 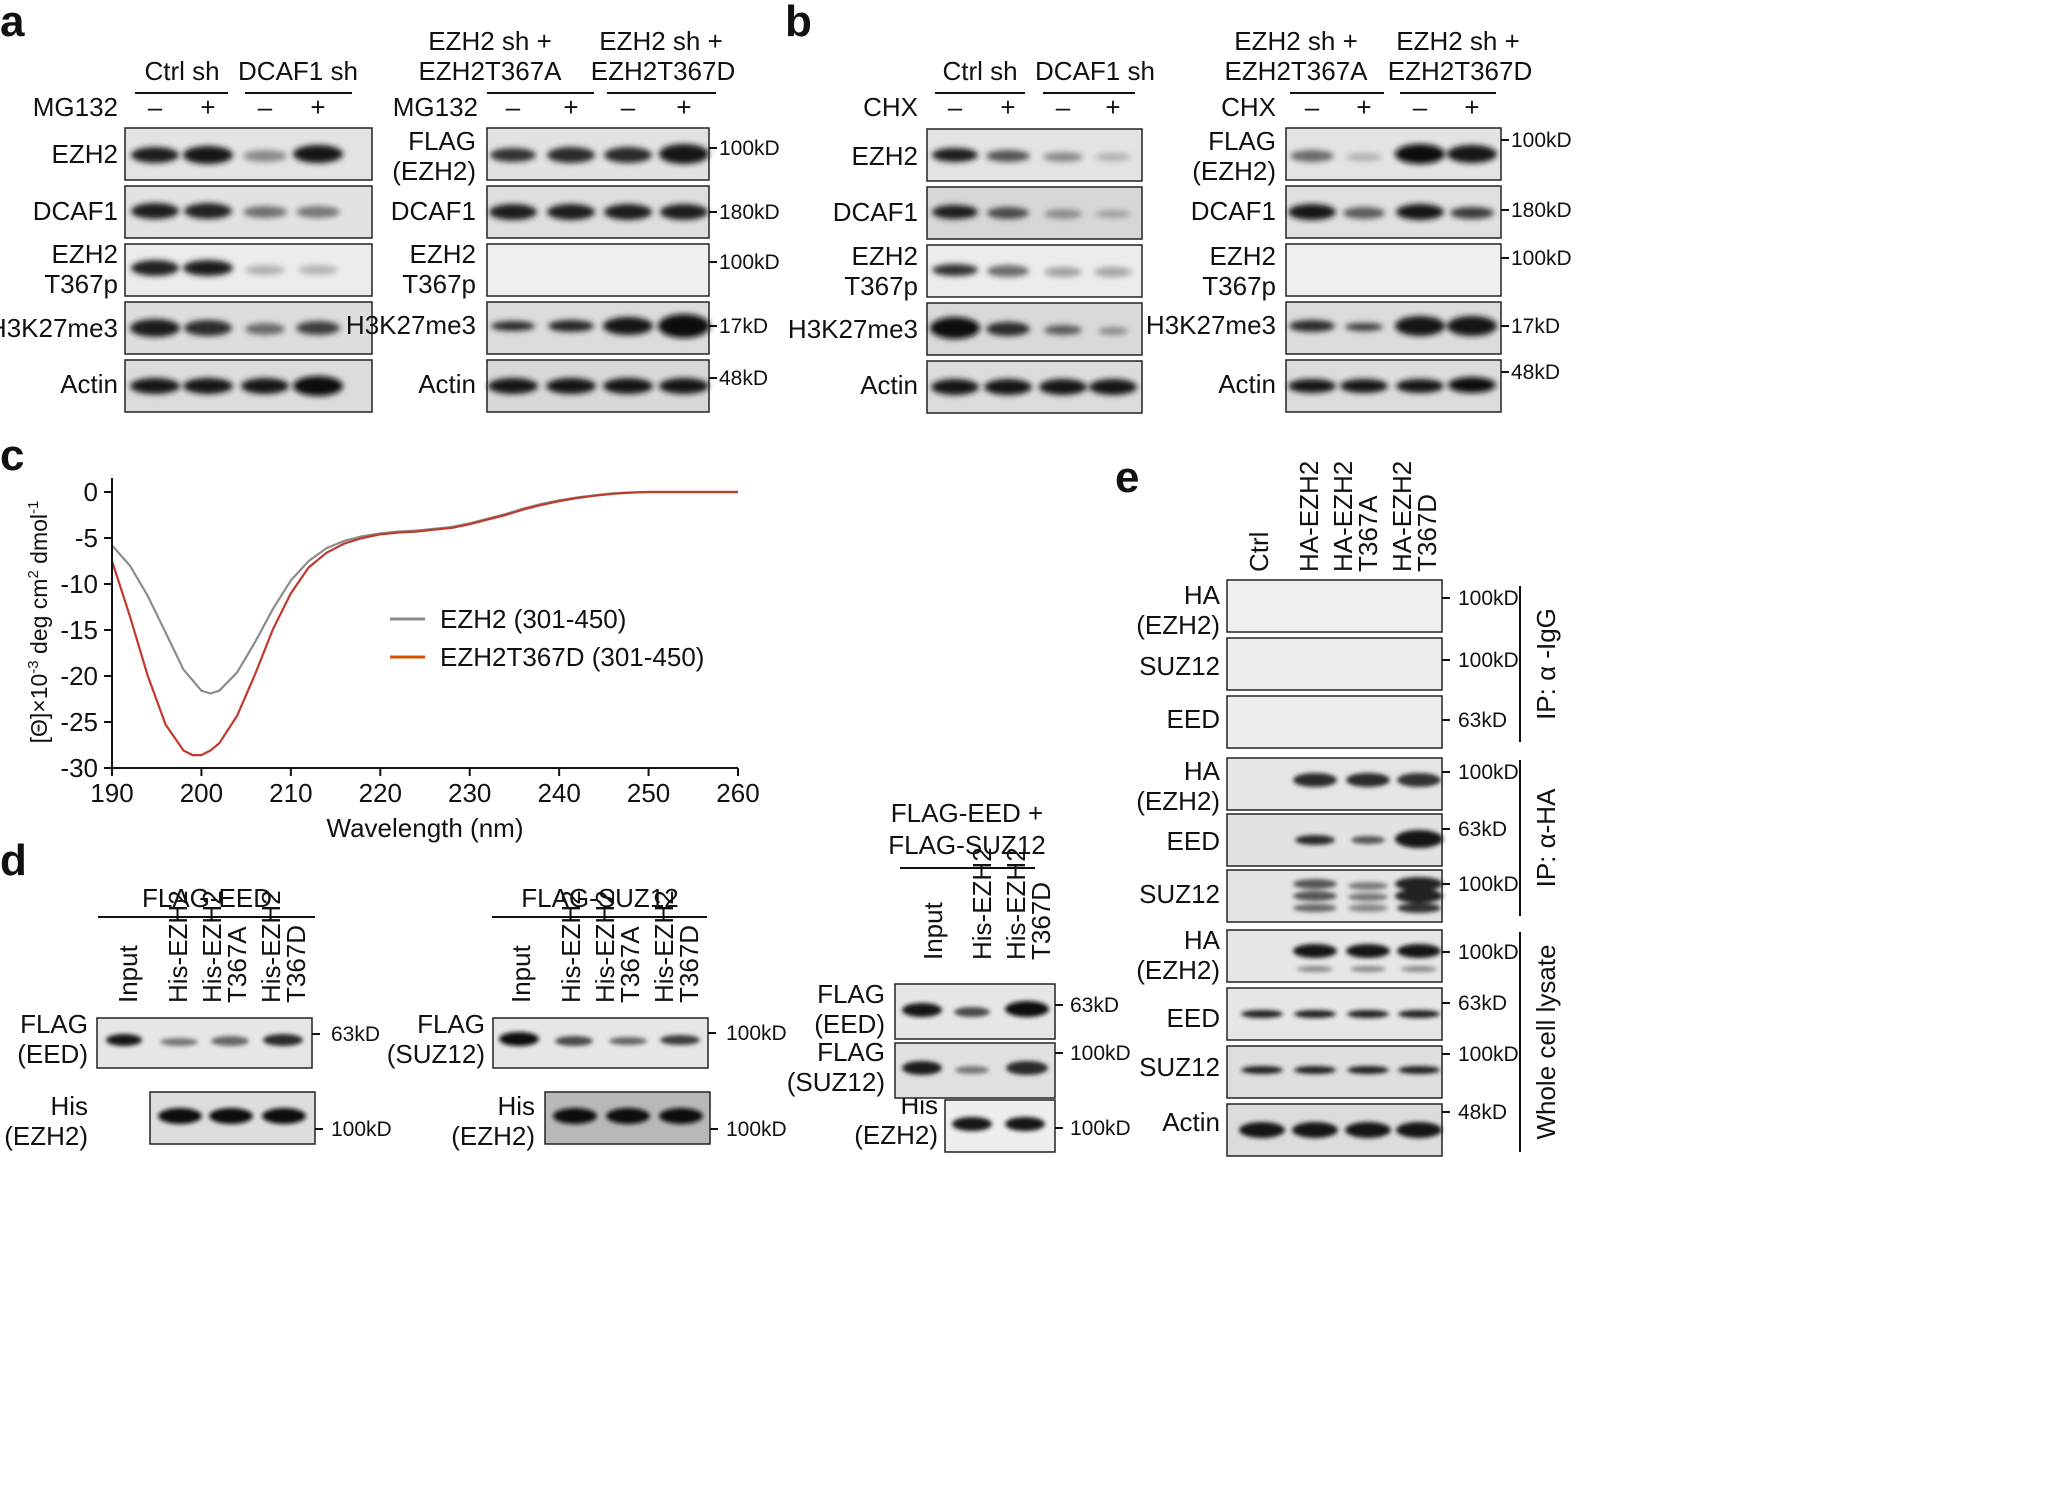 I want to click on x-tick-label: 190, so click(x=111, y=793).